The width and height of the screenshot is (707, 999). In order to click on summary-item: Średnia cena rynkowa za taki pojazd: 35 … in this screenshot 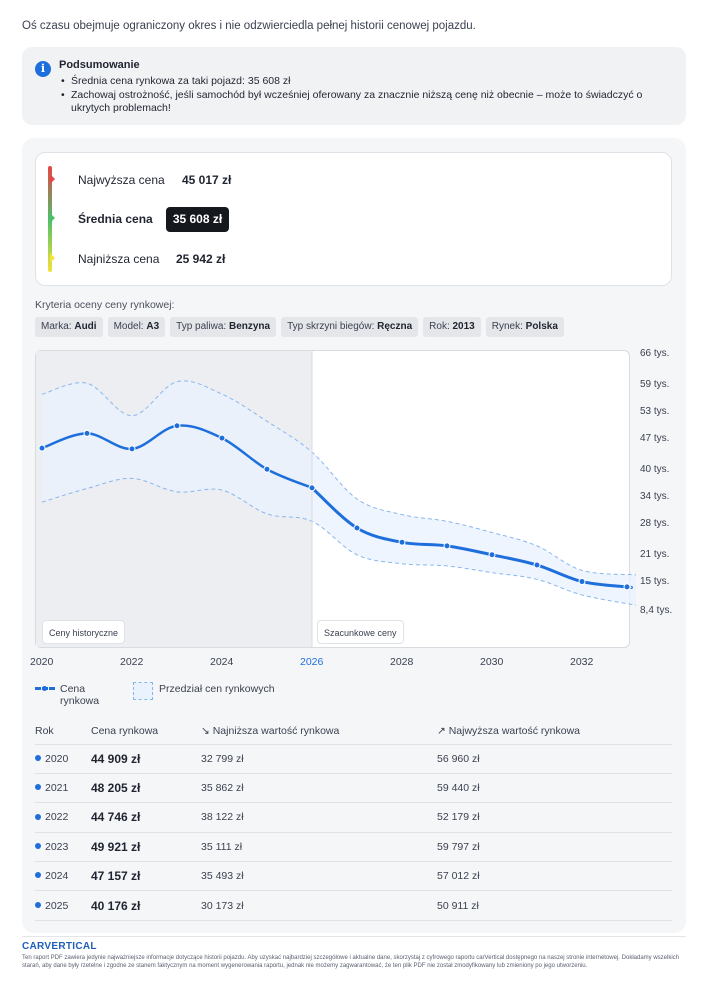, I will do `click(366, 82)`.